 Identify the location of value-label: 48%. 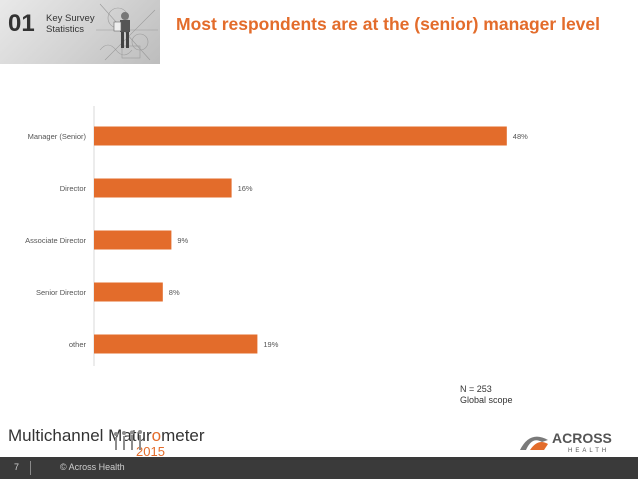
(520, 136).